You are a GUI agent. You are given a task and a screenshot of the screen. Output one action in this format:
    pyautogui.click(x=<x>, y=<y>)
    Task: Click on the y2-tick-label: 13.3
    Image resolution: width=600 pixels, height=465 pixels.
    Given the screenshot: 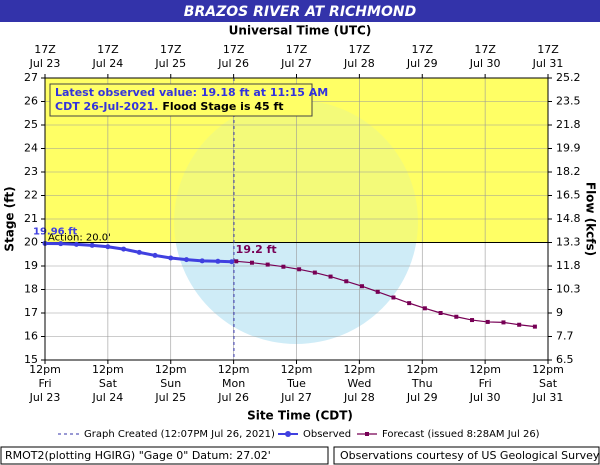 What is the action you would take?
    pyautogui.click(x=568, y=242)
    